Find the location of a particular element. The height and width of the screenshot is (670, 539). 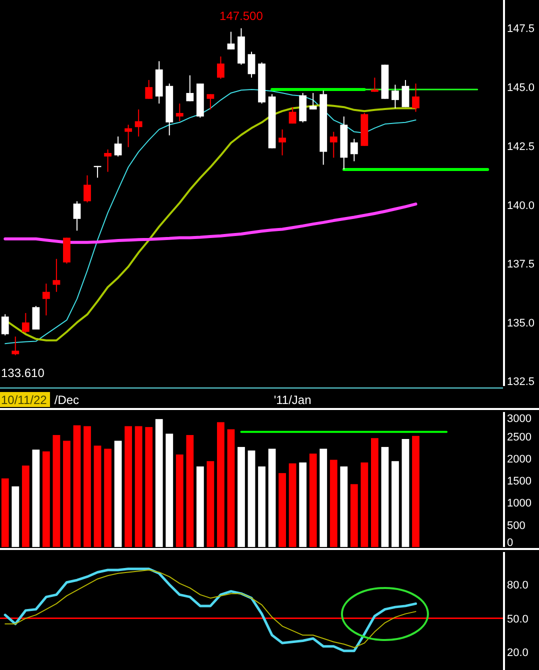

y-tick-label: 2000 is located at coordinates (519, 459).